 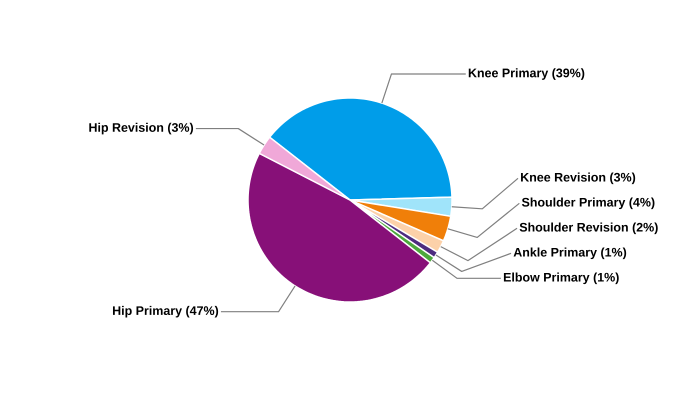 I want to click on slice-label: Knee Primary (39%), so click(x=526, y=74).